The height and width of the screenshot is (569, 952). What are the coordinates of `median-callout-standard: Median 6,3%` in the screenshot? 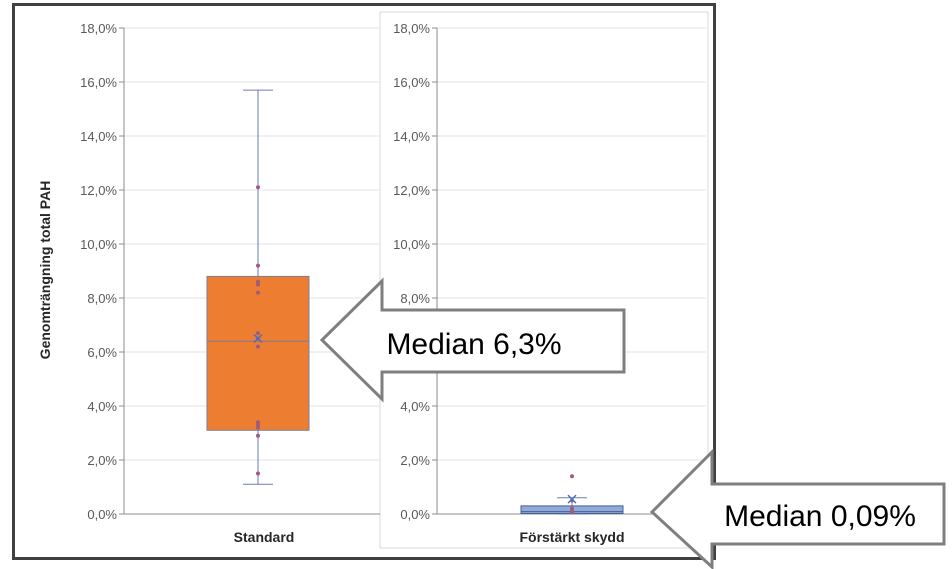 It's located at (472, 340).